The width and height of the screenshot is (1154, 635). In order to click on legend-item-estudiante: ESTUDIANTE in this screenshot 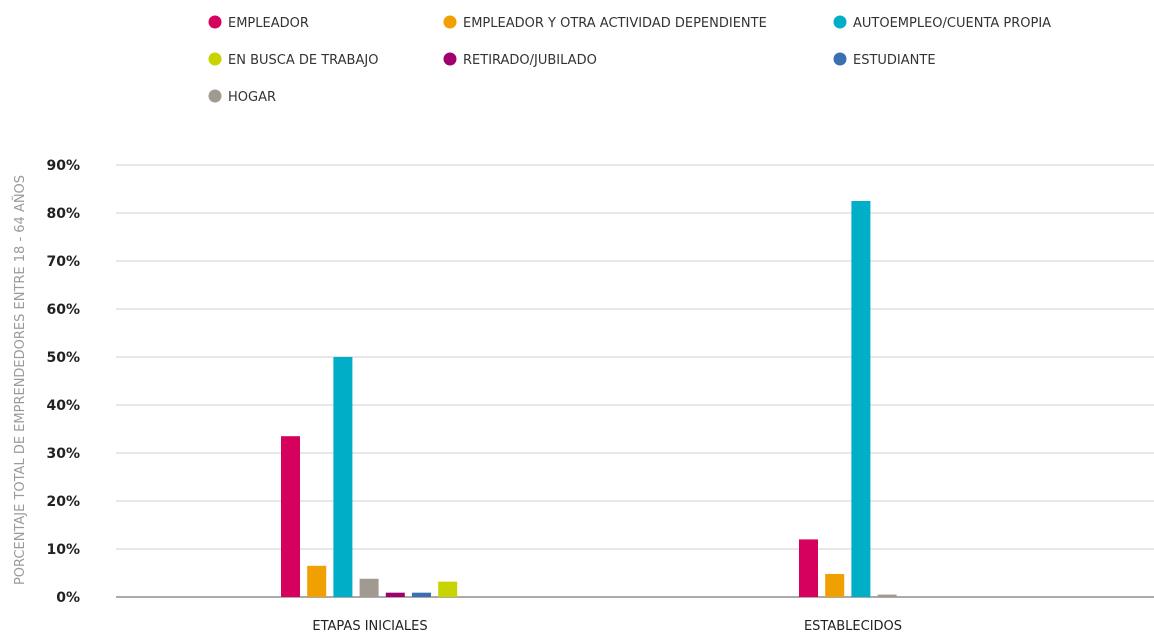, I will do `click(884, 60)`.